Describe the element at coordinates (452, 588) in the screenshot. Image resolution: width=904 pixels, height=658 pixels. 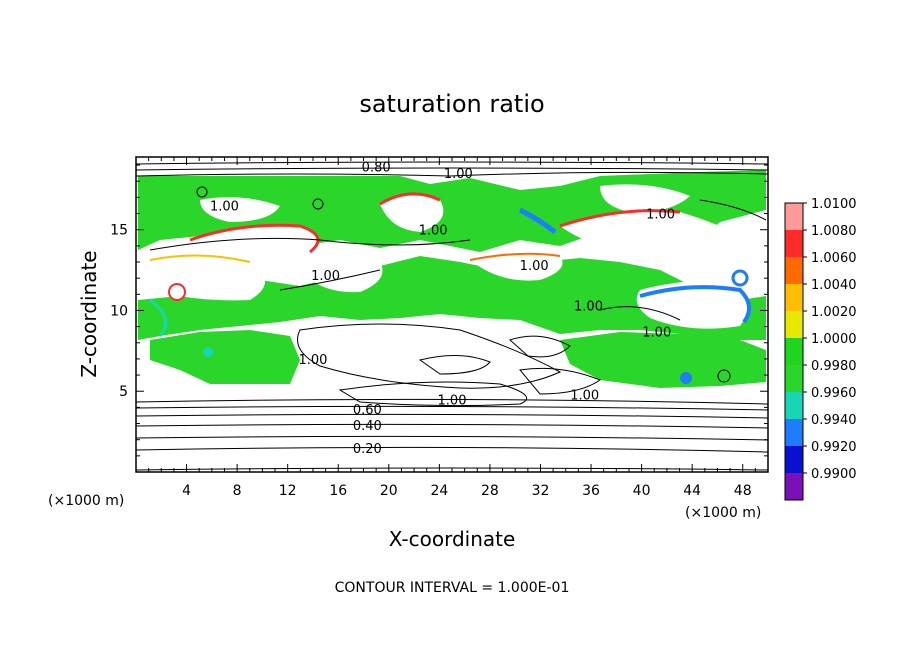
I see `contour-interval-note: CONTOUR INTERVAL = 1.000E-01` at that location.